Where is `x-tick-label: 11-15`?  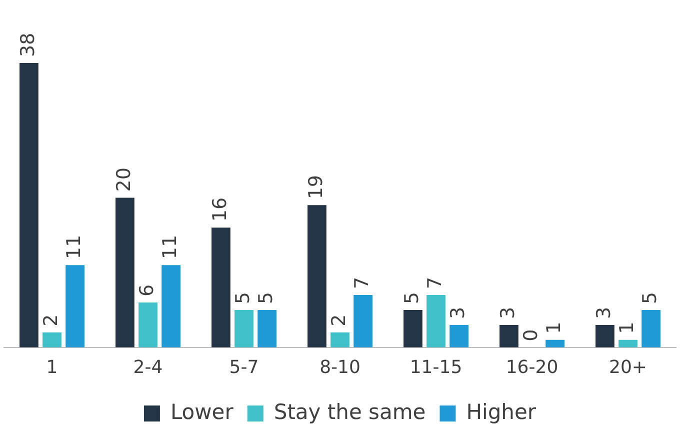 x-tick-label: 11-15 is located at coordinates (436, 367).